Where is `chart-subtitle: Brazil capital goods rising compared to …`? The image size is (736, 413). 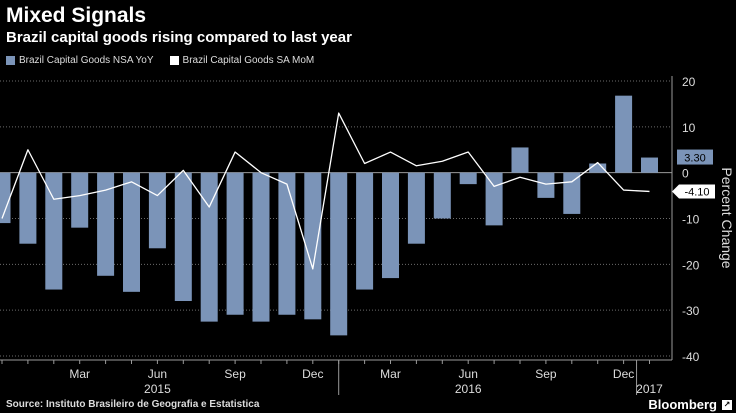 chart-subtitle: Brazil capital goods rising compared to … is located at coordinates (179, 37).